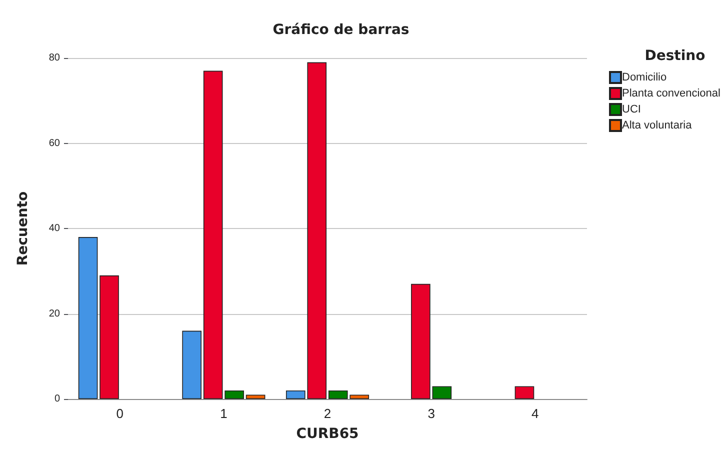 The image size is (728, 457). What do you see at coordinates (57, 399) in the screenshot?
I see `y-tick-label: 0` at bounding box center [57, 399].